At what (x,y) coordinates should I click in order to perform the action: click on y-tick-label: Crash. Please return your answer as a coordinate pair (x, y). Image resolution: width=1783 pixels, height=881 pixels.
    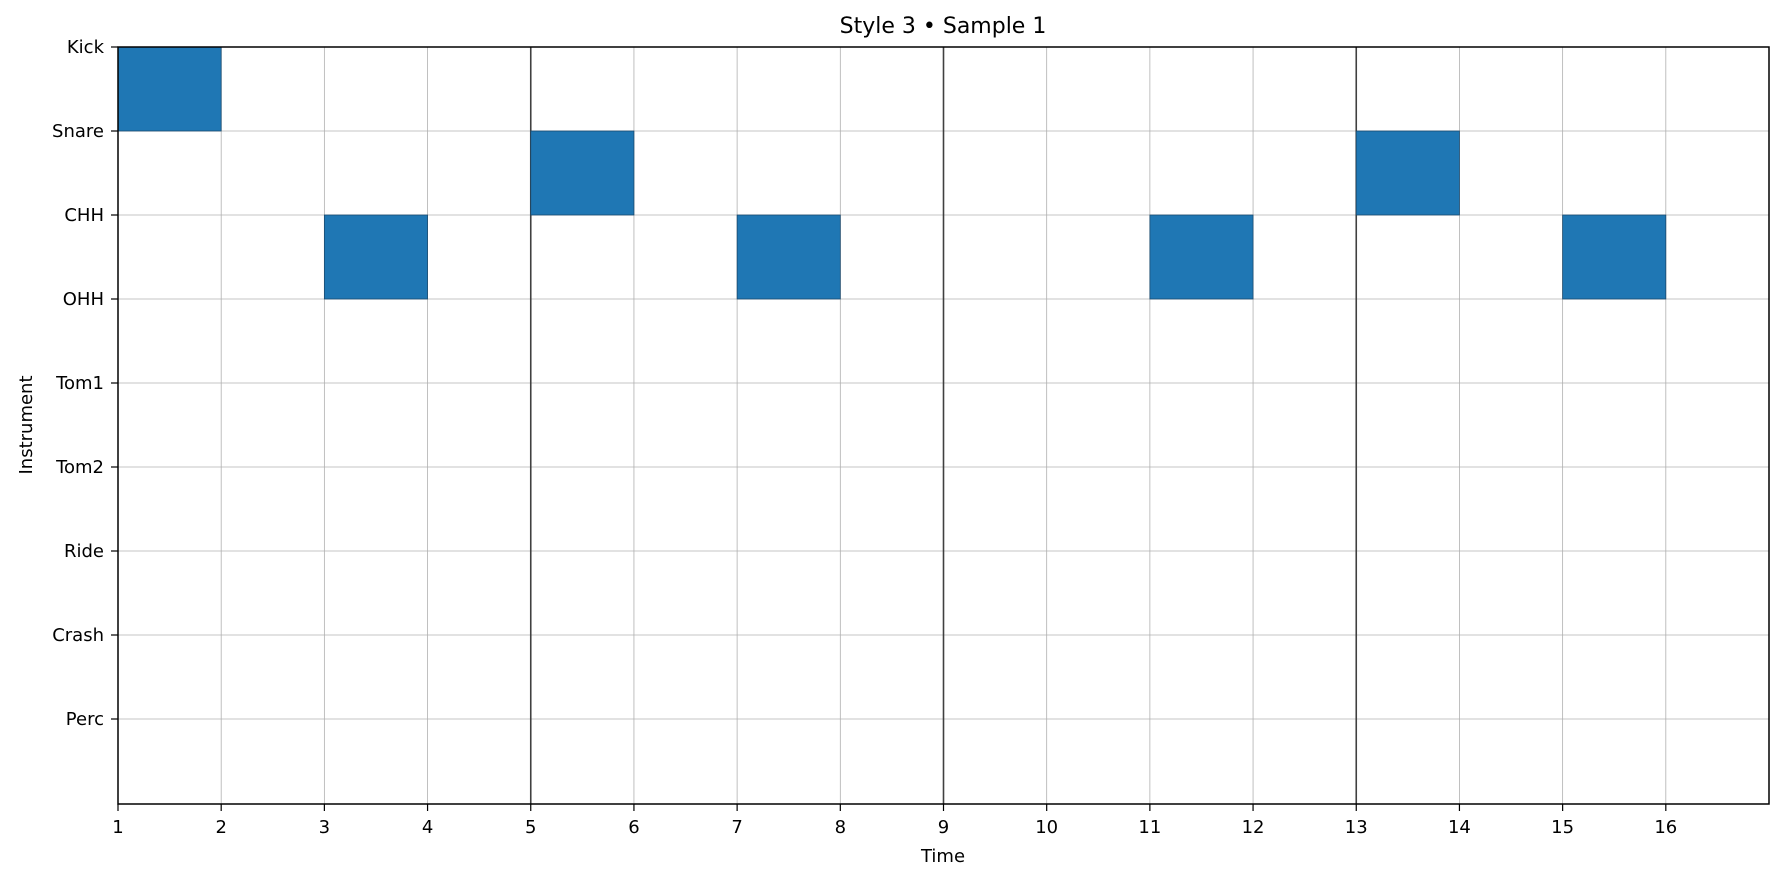
    Looking at the image, I should click on (78, 635).